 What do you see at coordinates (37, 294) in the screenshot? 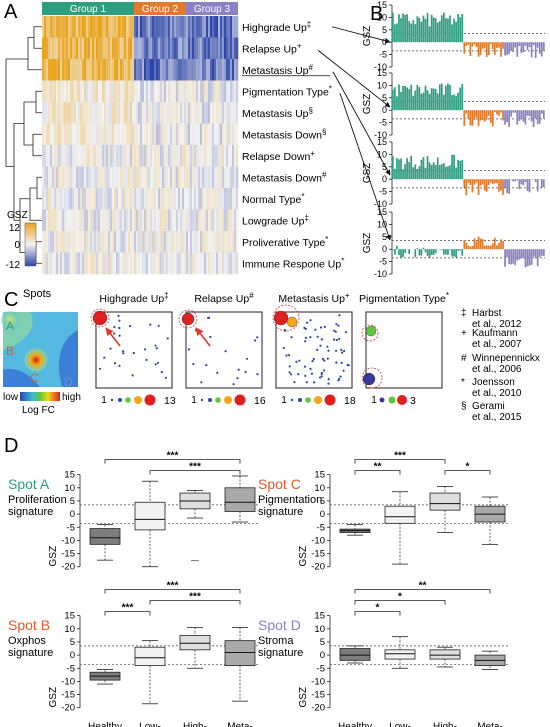
I see `spots-title: Spots` at bounding box center [37, 294].